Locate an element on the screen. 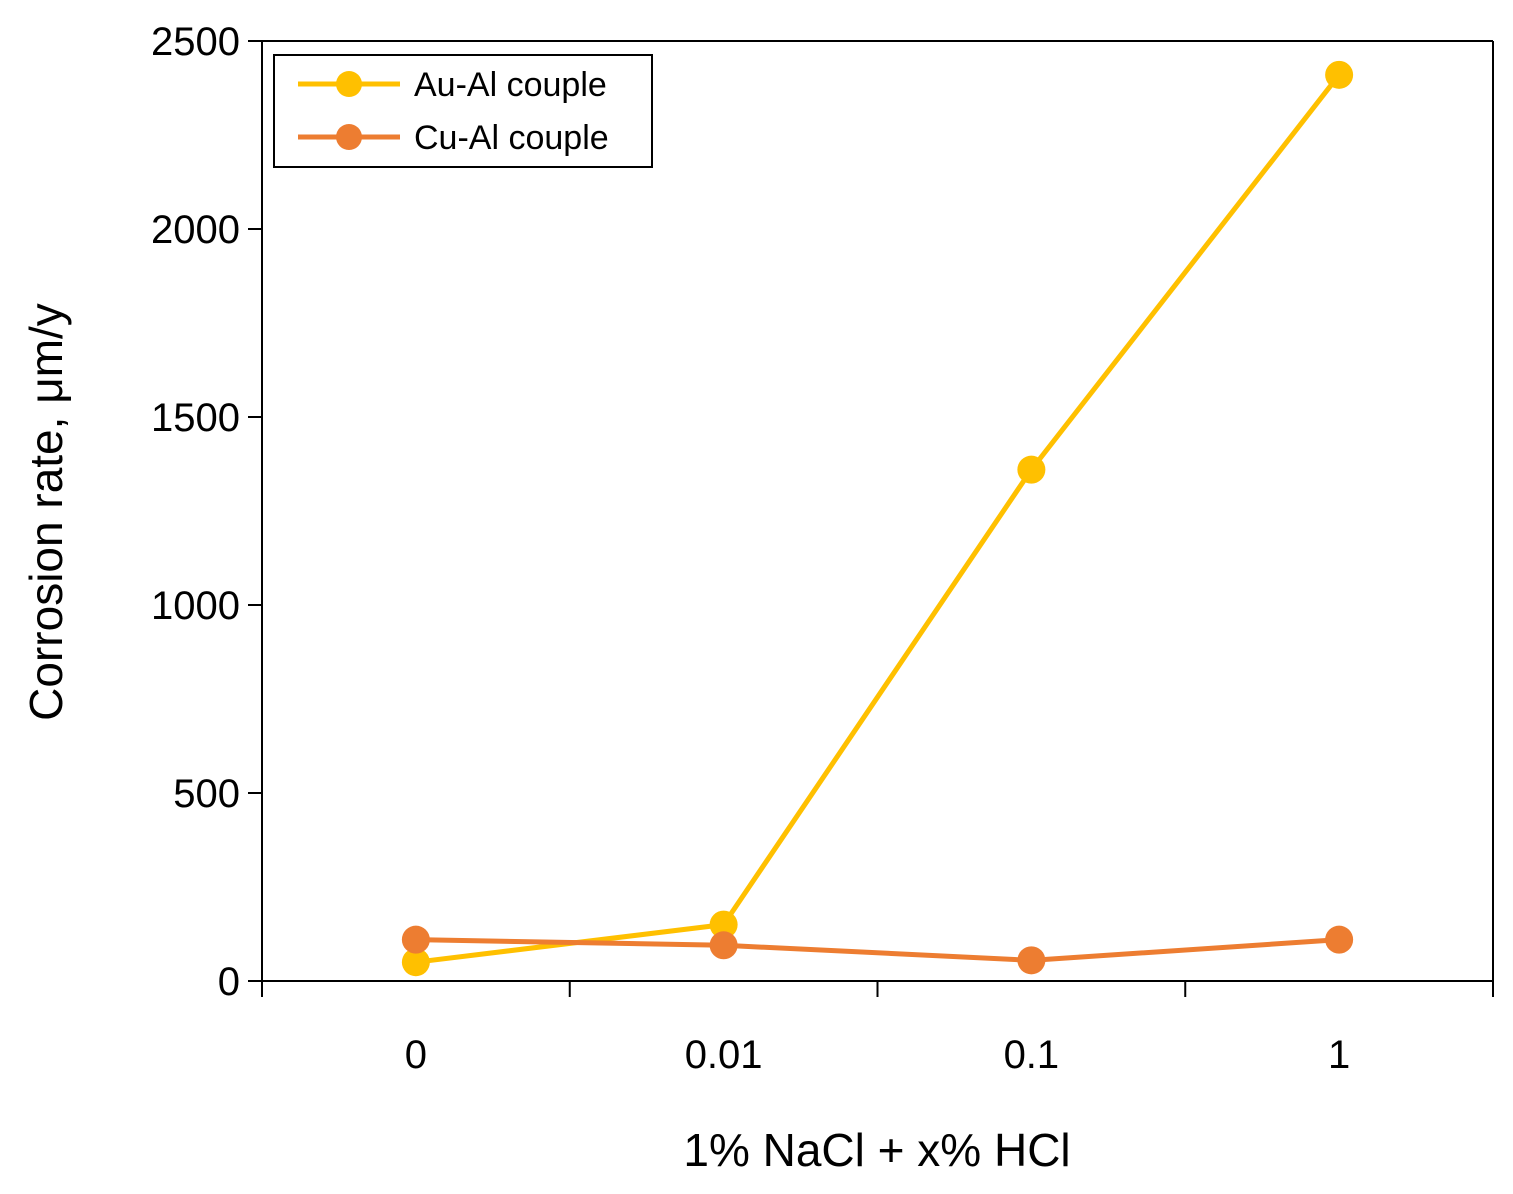  x-axis-ticks: 0 0.01 0.1 1 is located at coordinates (877, 1029).